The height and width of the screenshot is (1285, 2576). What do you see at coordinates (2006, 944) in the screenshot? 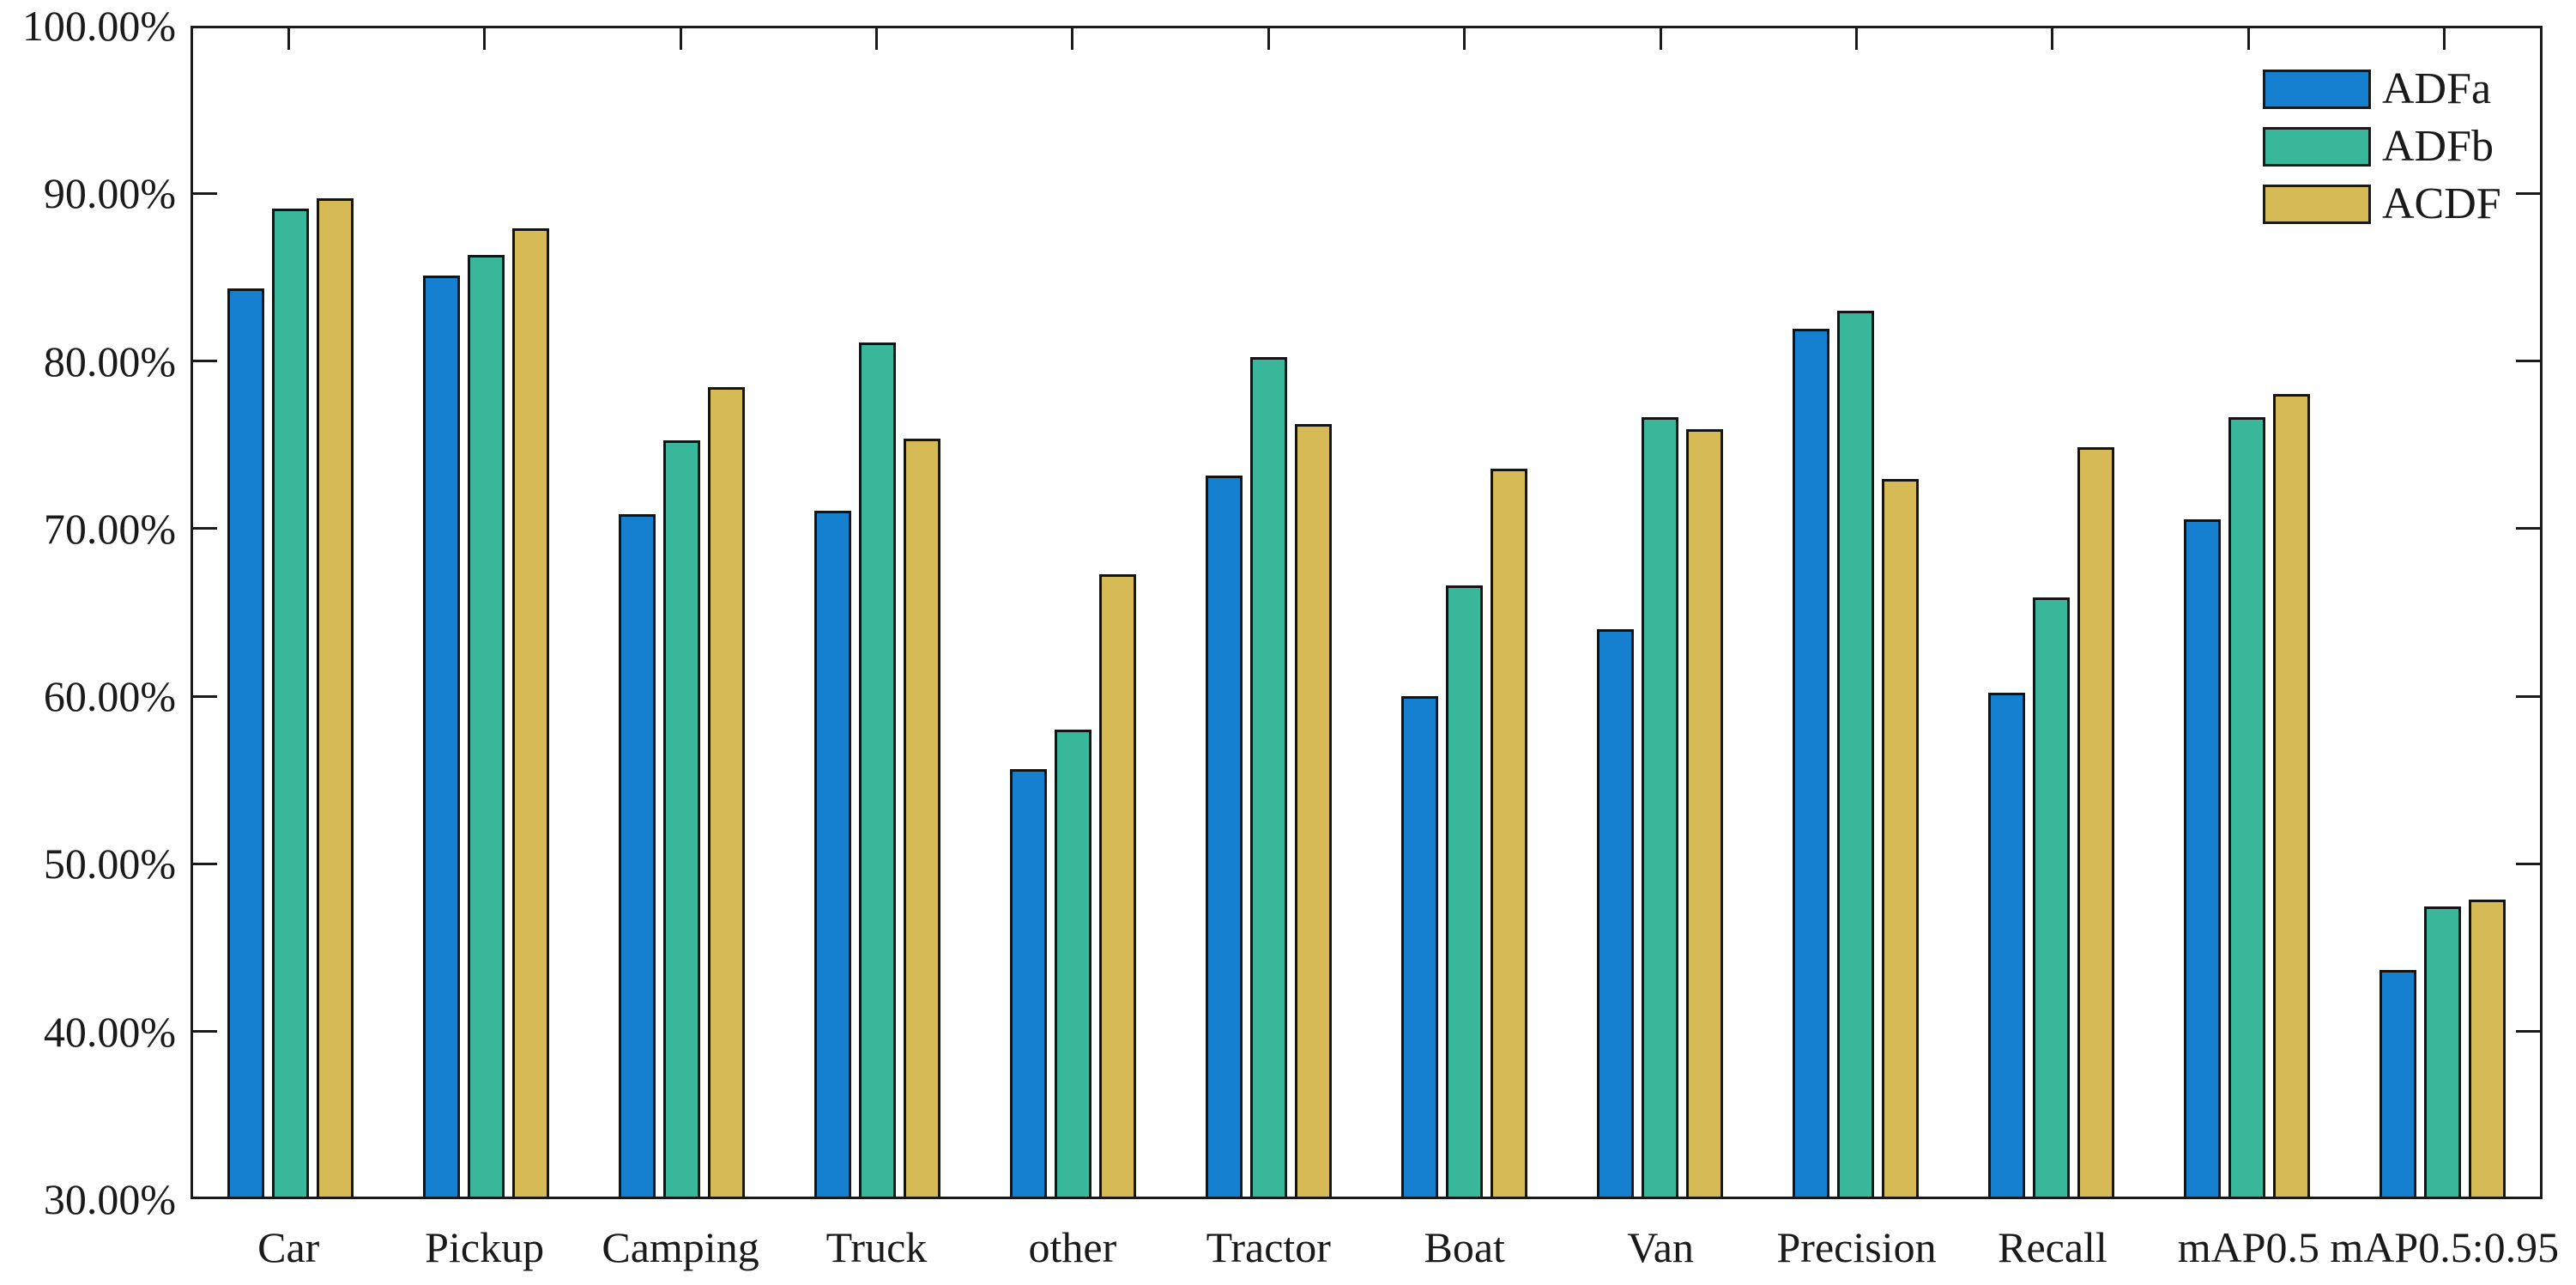
I see `bar-adfa-recall` at bounding box center [2006, 944].